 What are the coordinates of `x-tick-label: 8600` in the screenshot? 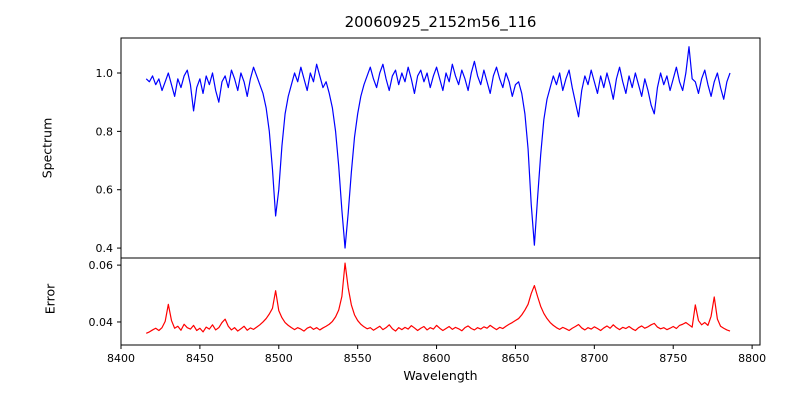 It's located at (437, 358).